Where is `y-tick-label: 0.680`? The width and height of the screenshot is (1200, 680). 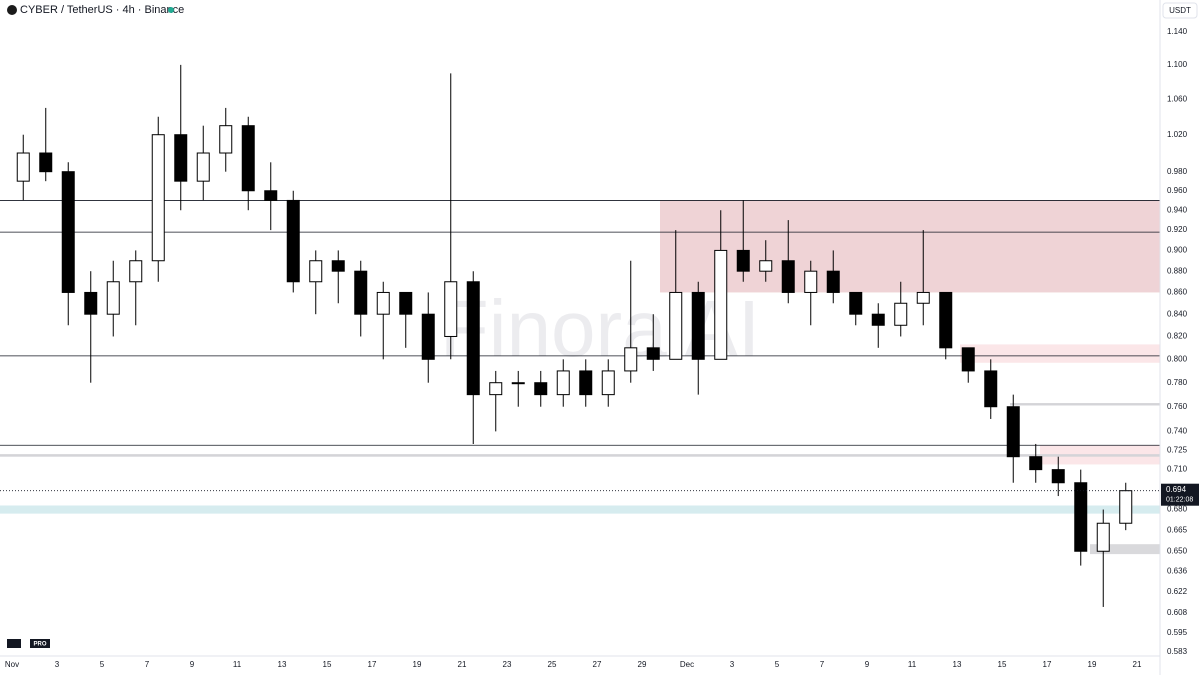
y-tick-label: 0.680 is located at coordinates (1177, 509).